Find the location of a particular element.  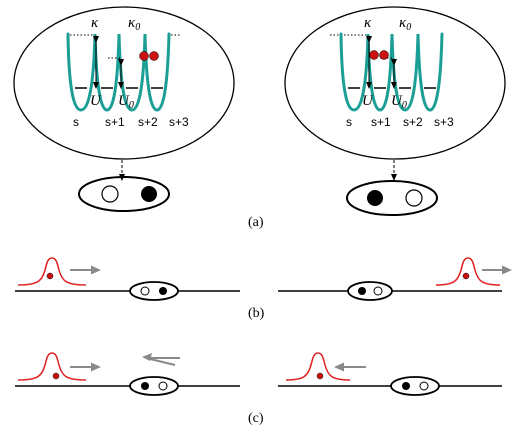

reflection-arrowhead is located at coordinates (147, 357).